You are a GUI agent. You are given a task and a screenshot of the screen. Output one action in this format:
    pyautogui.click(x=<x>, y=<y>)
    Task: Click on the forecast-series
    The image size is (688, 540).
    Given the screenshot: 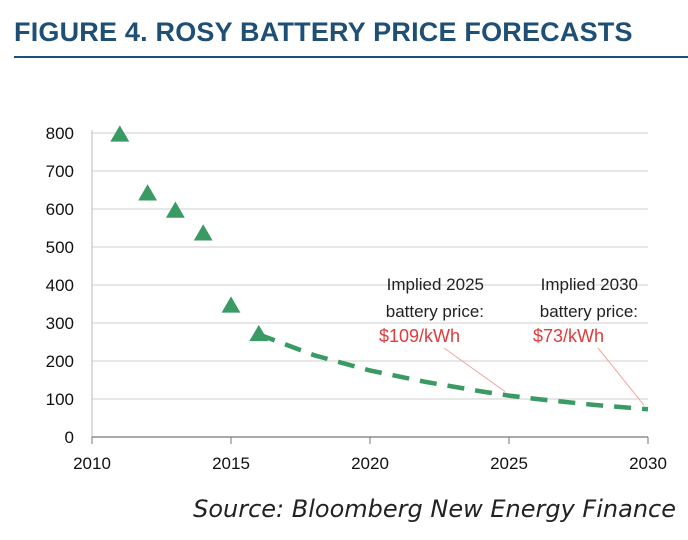 What is the action you would take?
    pyautogui.click(x=453, y=372)
    